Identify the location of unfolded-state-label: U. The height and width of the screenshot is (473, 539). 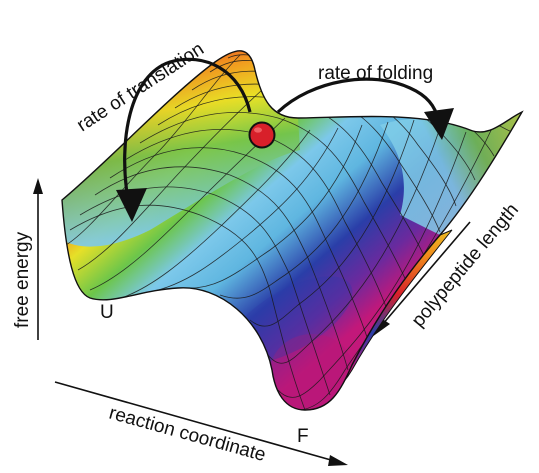
(107, 312).